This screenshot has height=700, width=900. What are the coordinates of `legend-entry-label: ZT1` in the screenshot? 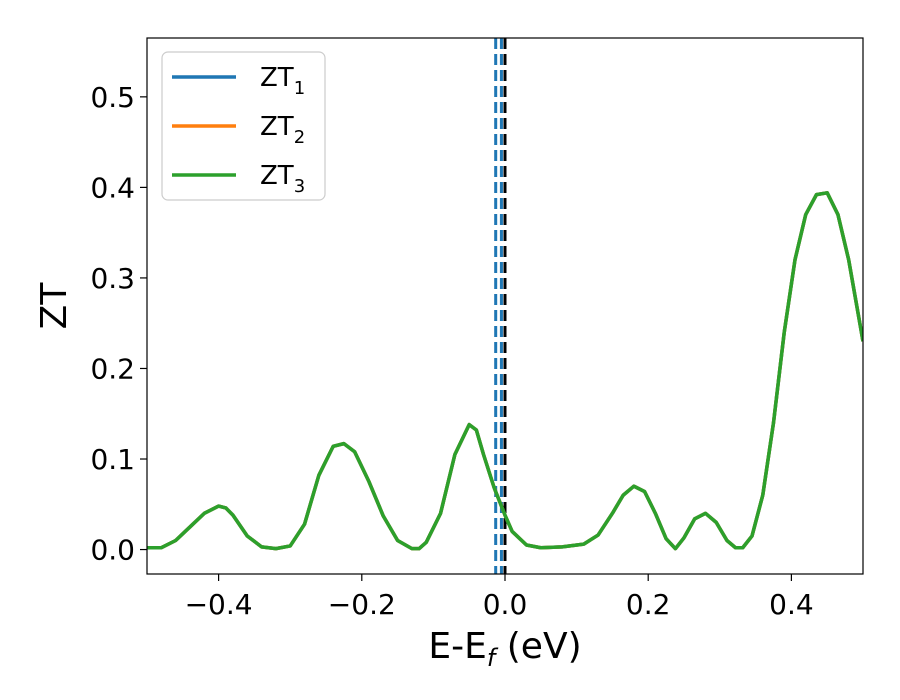 It's located at (282, 81).